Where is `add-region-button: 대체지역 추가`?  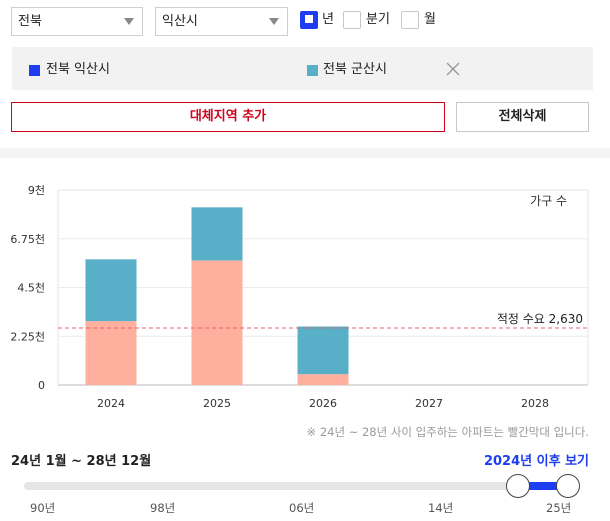
add-region-button: 대체지역 추가 is located at coordinates (228, 117).